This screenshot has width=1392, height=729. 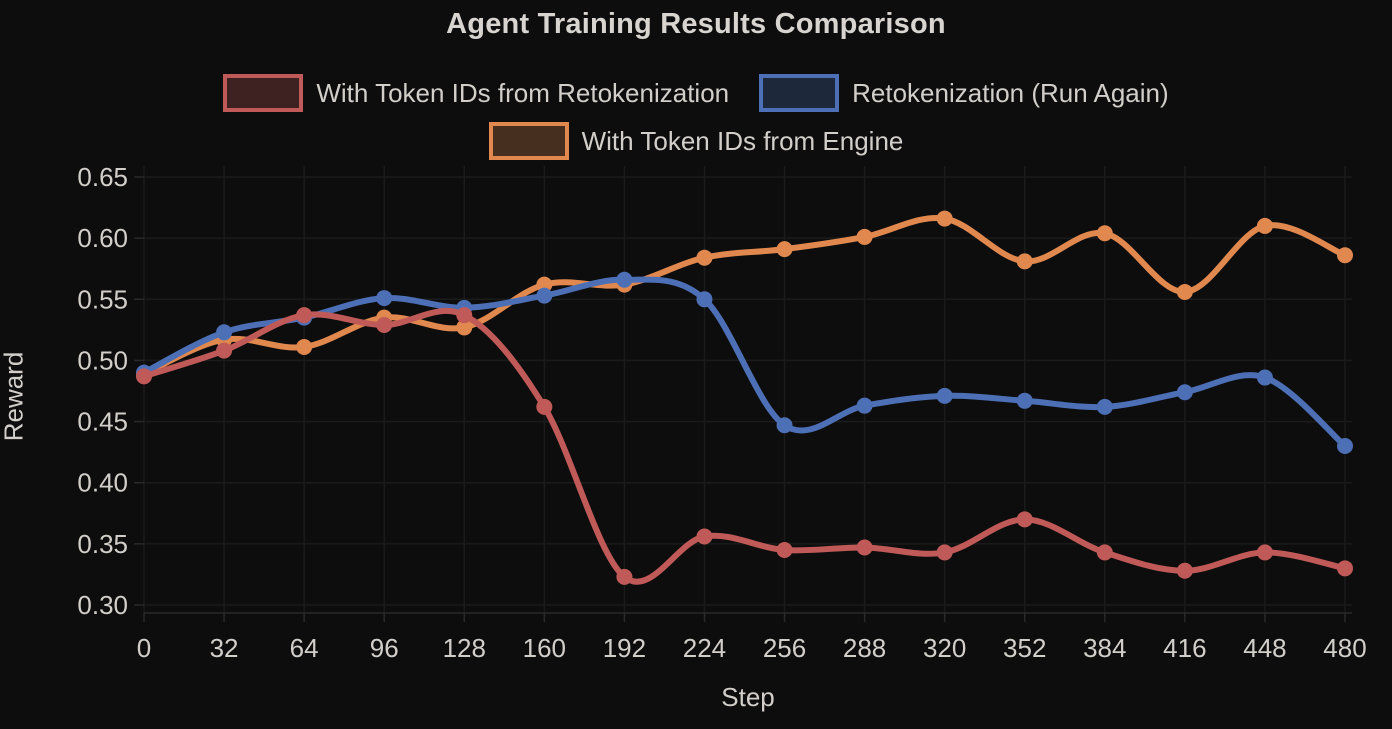 What do you see at coordinates (102, 544) in the screenshot?
I see `y-tick-label: 0.35` at bounding box center [102, 544].